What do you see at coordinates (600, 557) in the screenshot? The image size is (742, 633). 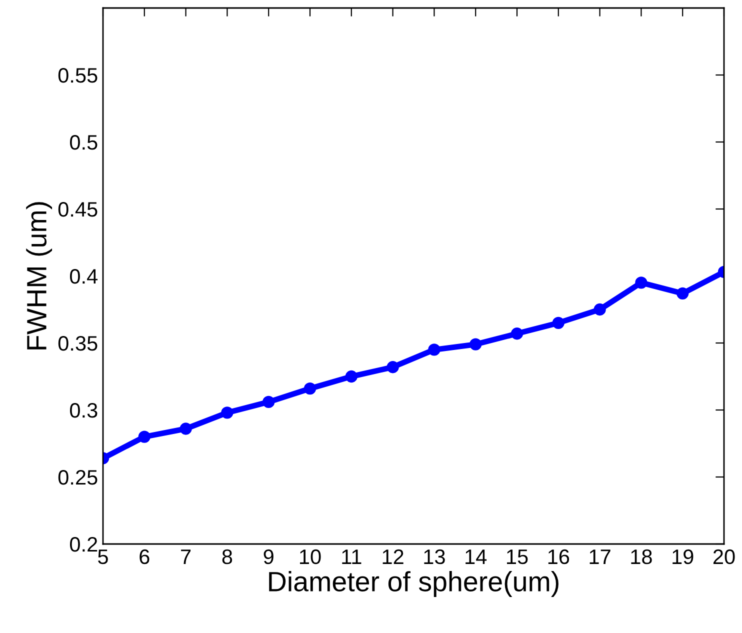 I see `x-tick-label: 17` at bounding box center [600, 557].